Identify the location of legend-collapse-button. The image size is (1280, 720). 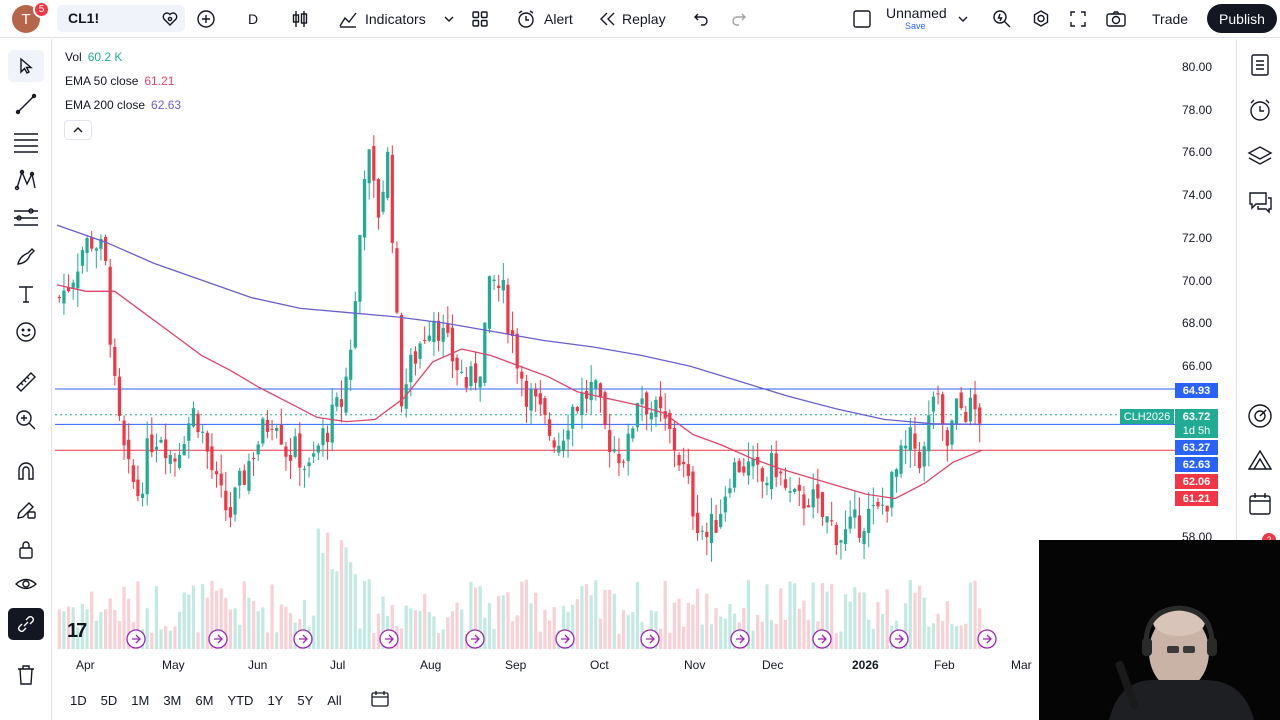
(78, 130).